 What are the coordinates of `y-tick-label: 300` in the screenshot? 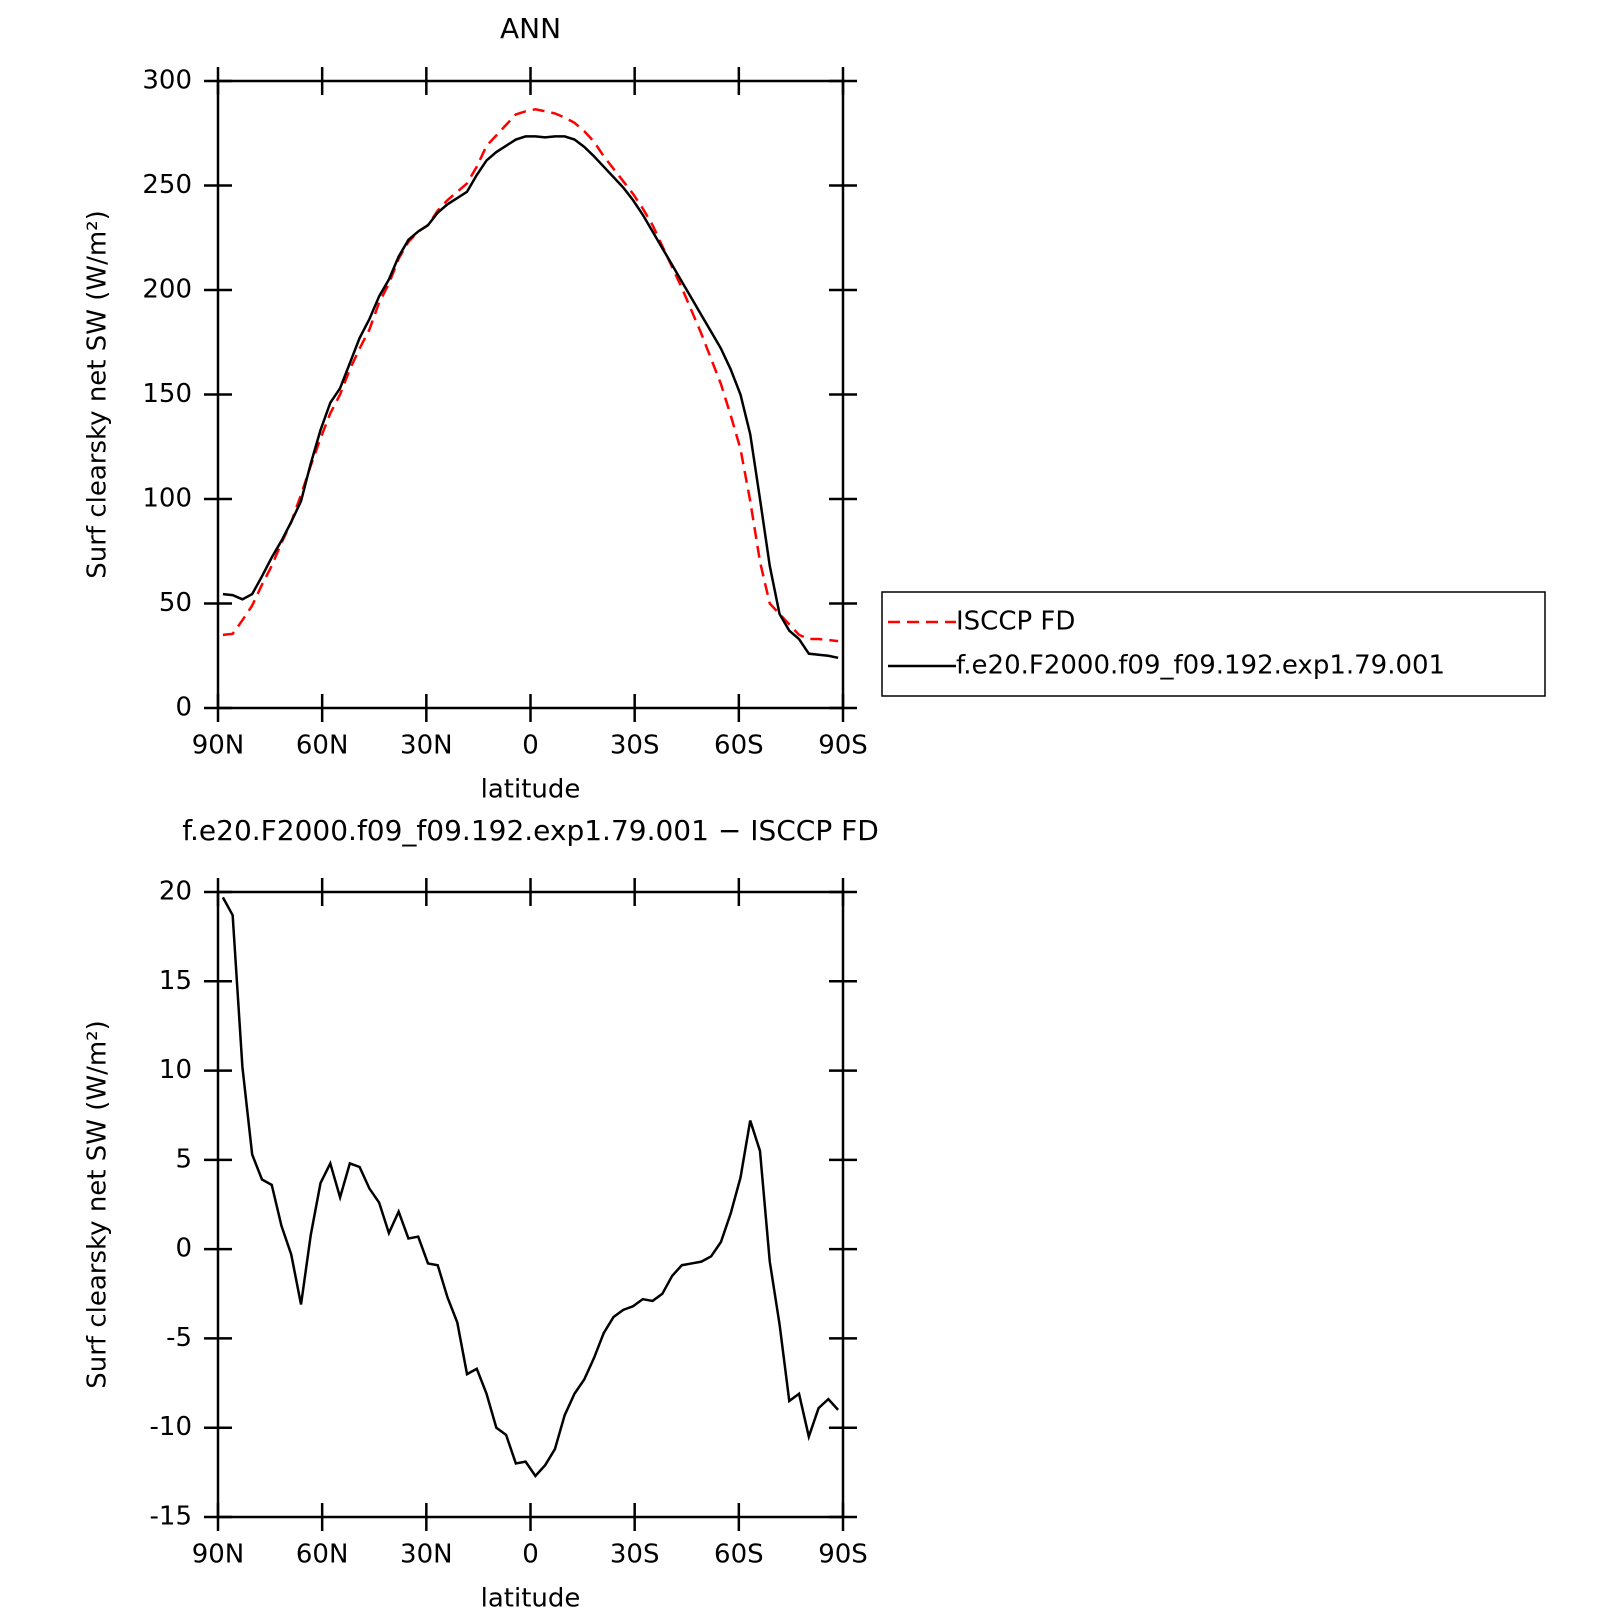 It's located at (167, 81).